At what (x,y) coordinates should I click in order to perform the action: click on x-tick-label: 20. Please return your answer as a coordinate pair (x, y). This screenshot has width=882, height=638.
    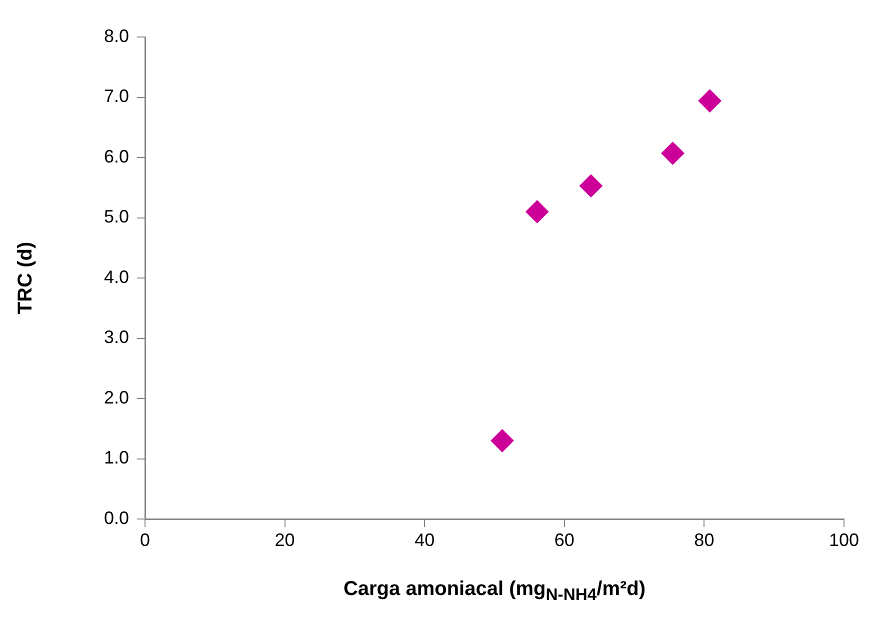
    Looking at the image, I should click on (284, 540).